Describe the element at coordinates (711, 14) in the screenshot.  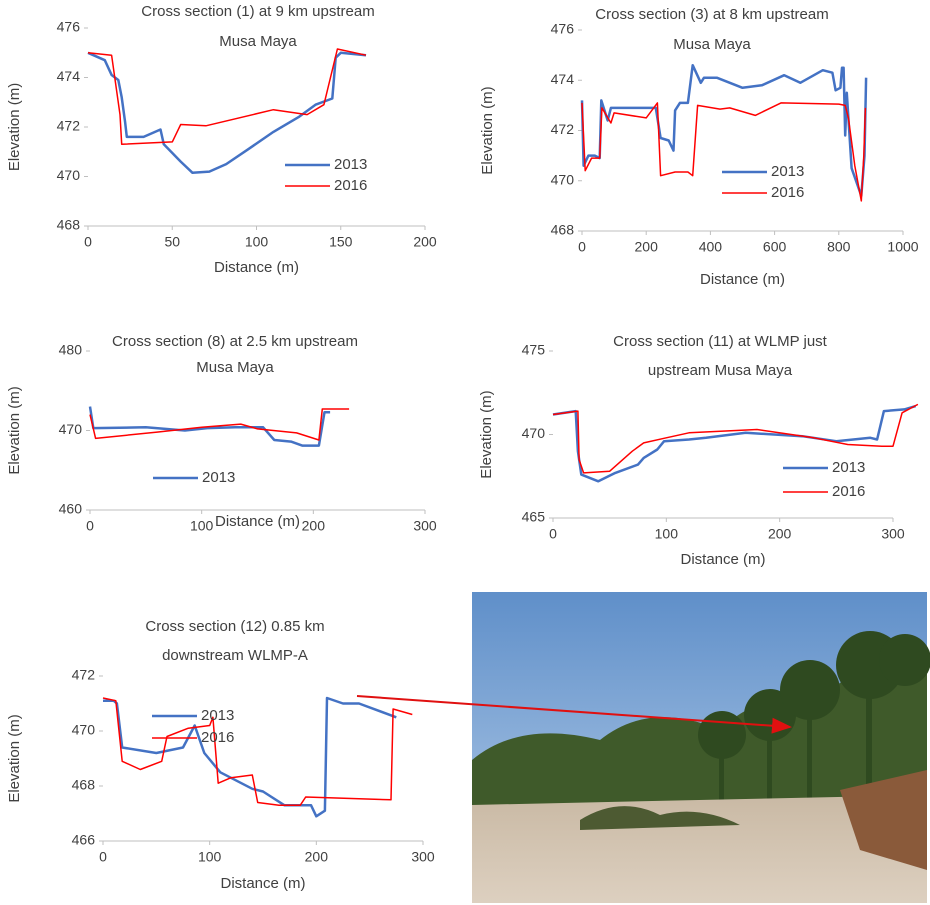
I see `chart-title: Cross section (3) at 8 km upstream` at that location.